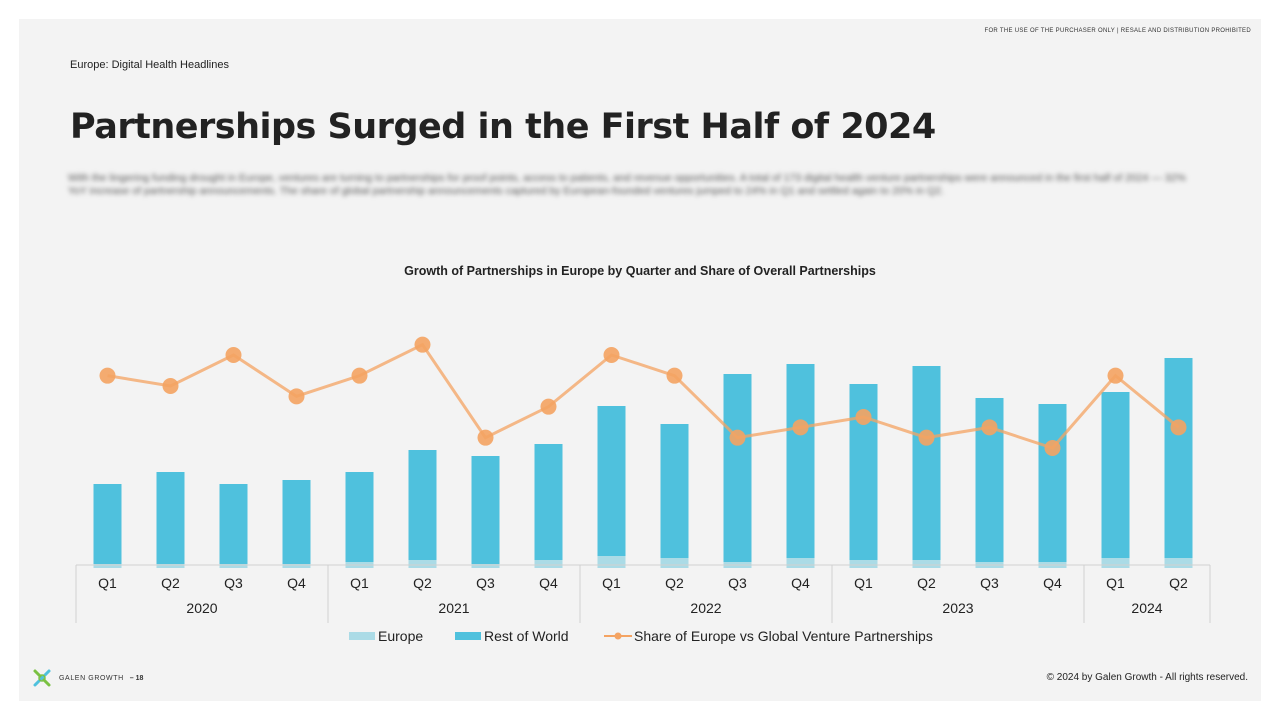 This screenshot has height=720, width=1280. I want to click on galen-growth-logo-icon, so click(42, 678).